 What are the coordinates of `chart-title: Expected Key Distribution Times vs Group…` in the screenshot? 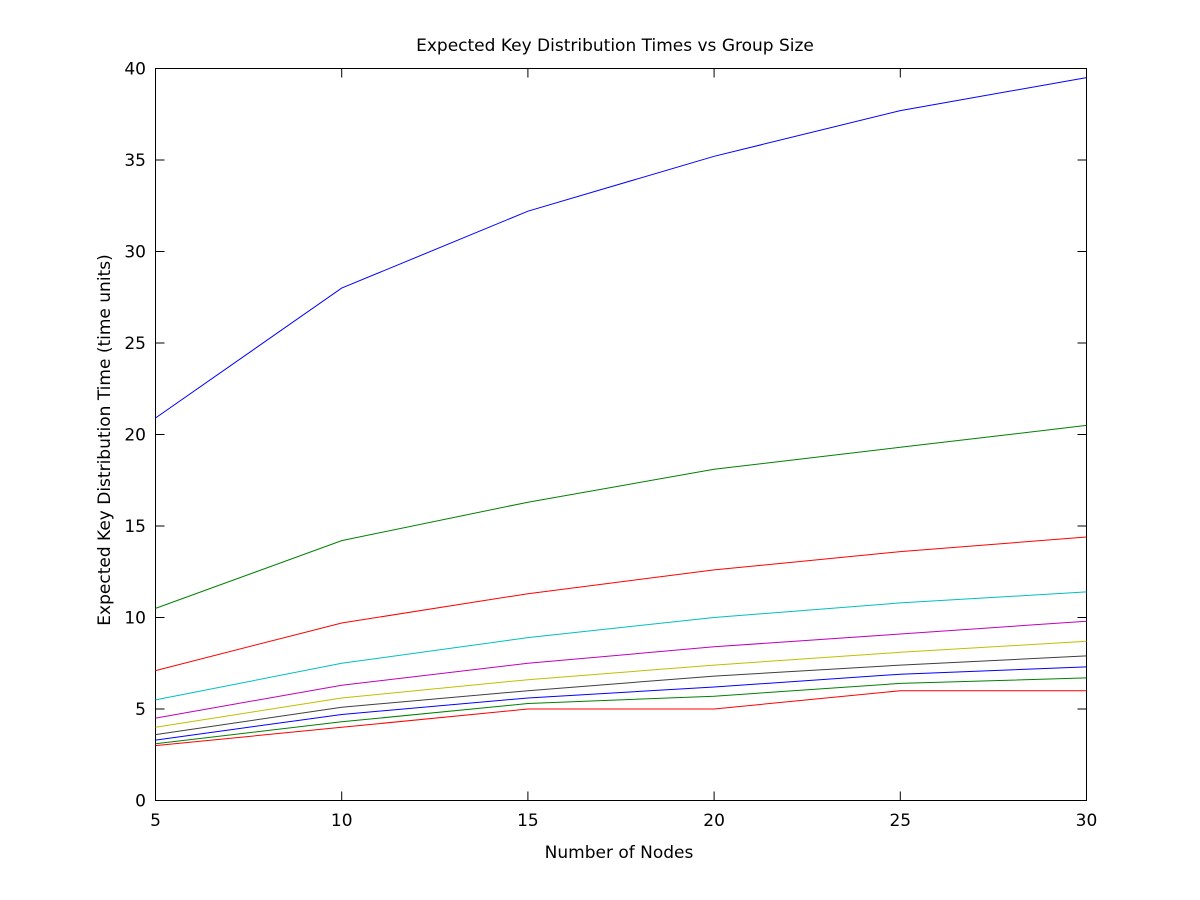 It's located at (615, 46).